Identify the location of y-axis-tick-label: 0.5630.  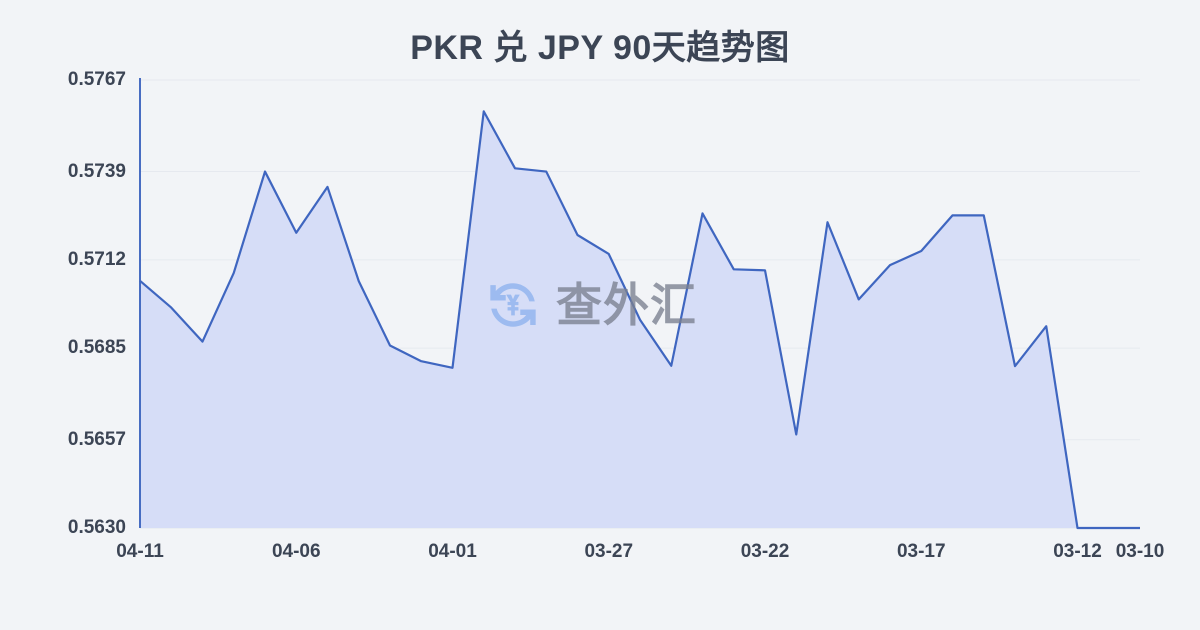
(96, 527).